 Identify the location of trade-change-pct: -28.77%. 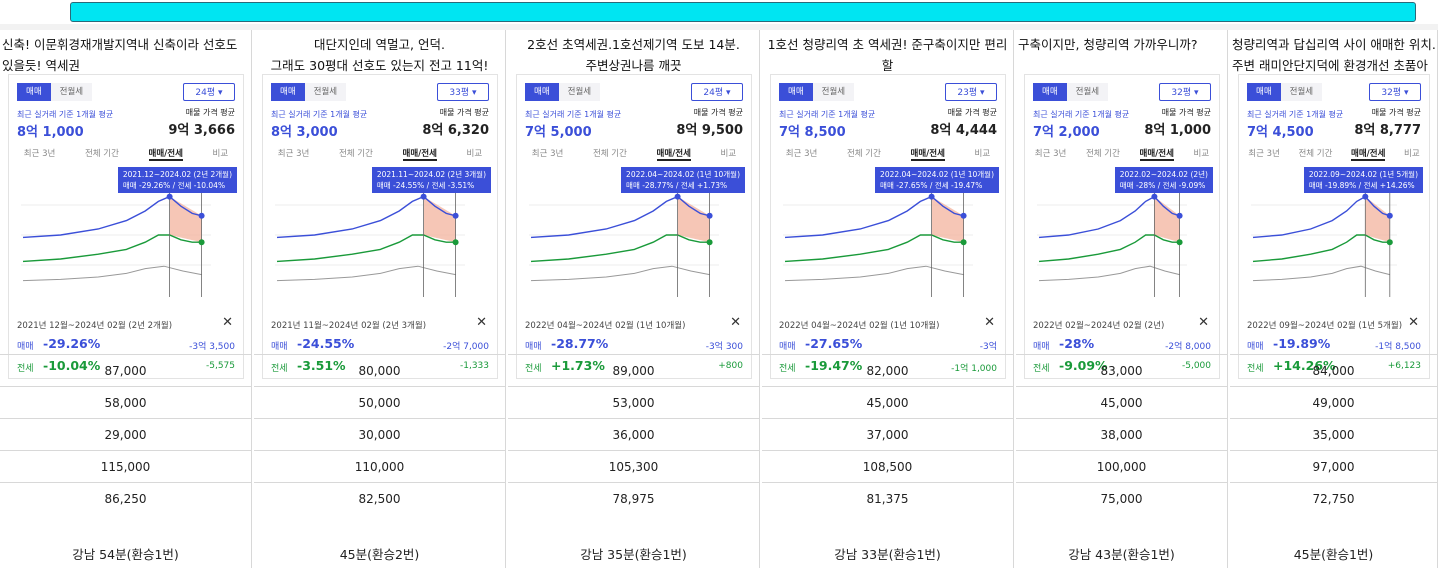
(580, 343).